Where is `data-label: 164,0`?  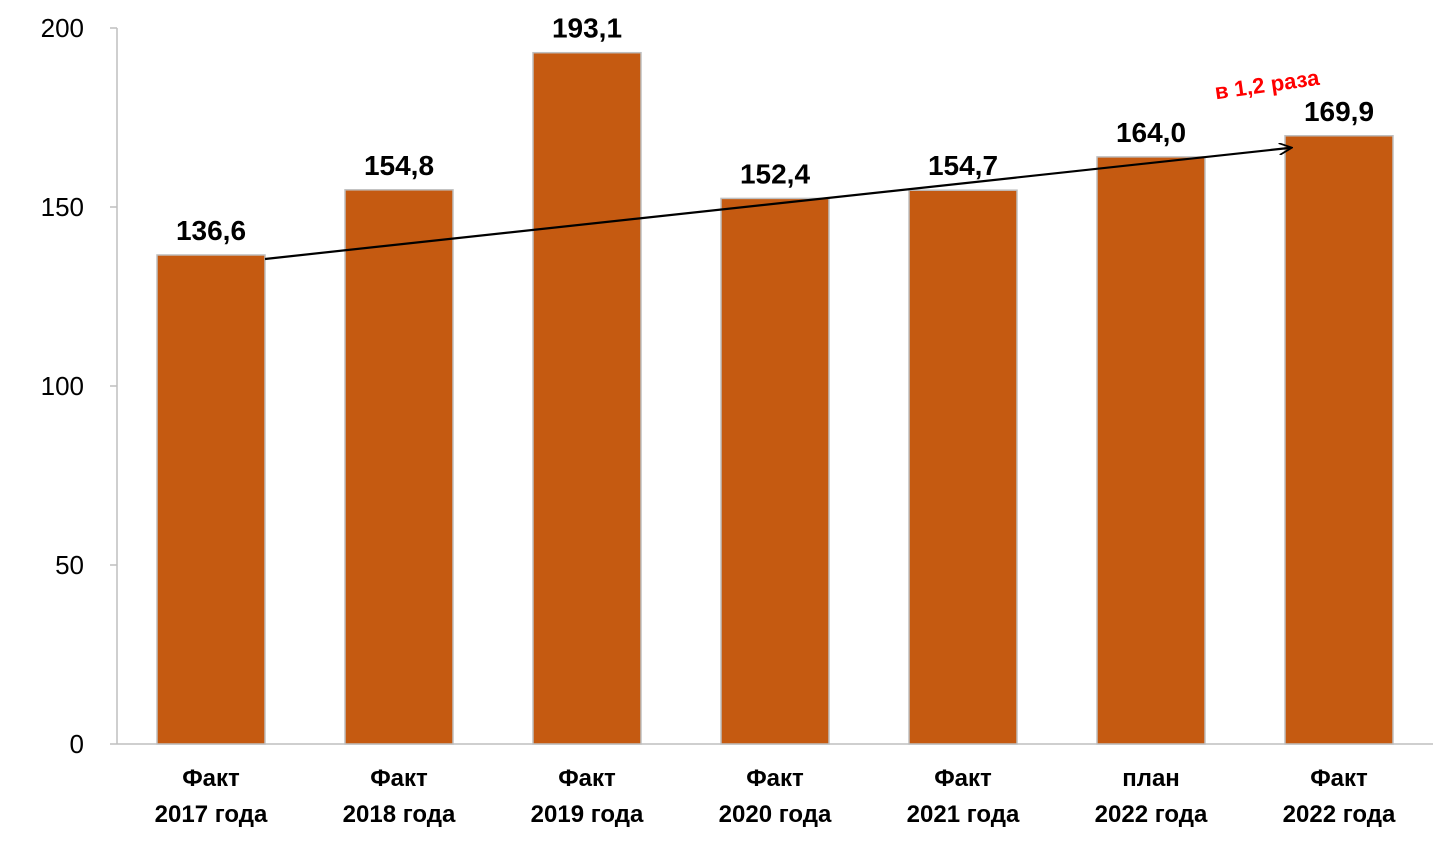 data-label: 164,0 is located at coordinates (1151, 132).